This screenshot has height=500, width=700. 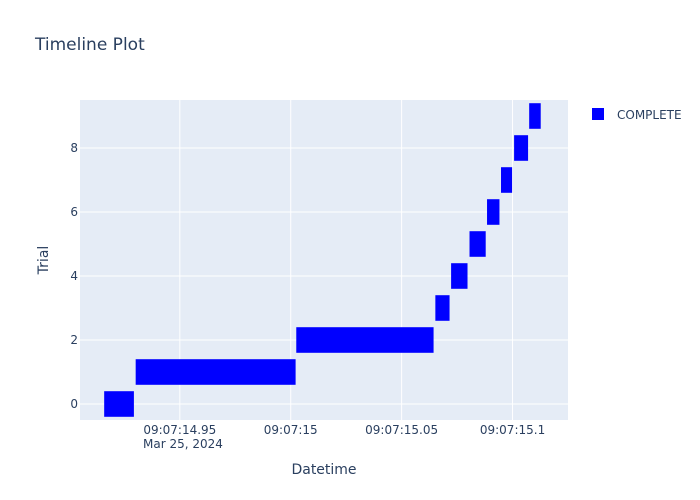 What do you see at coordinates (44, 261) in the screenshot?
I see `y-axis-title: Trial` at bounding box center [44, 261].